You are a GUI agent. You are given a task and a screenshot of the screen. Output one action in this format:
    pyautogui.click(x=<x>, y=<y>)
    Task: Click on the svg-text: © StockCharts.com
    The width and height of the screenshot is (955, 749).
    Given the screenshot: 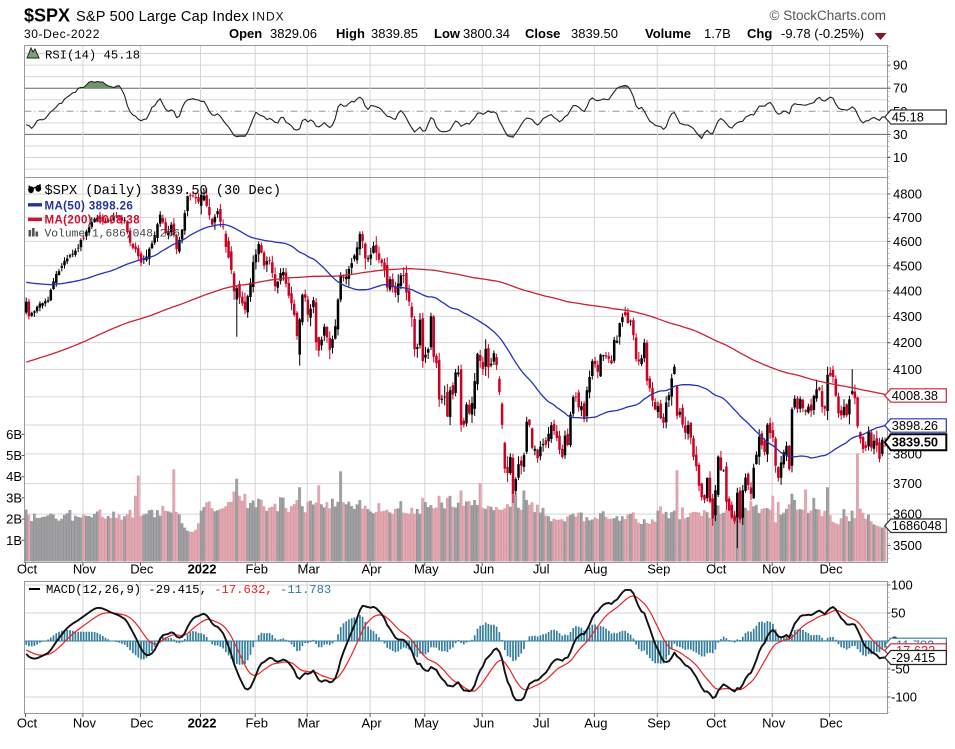 What is the action you would take?
    pyautogui.click(x=828, y=15)
    